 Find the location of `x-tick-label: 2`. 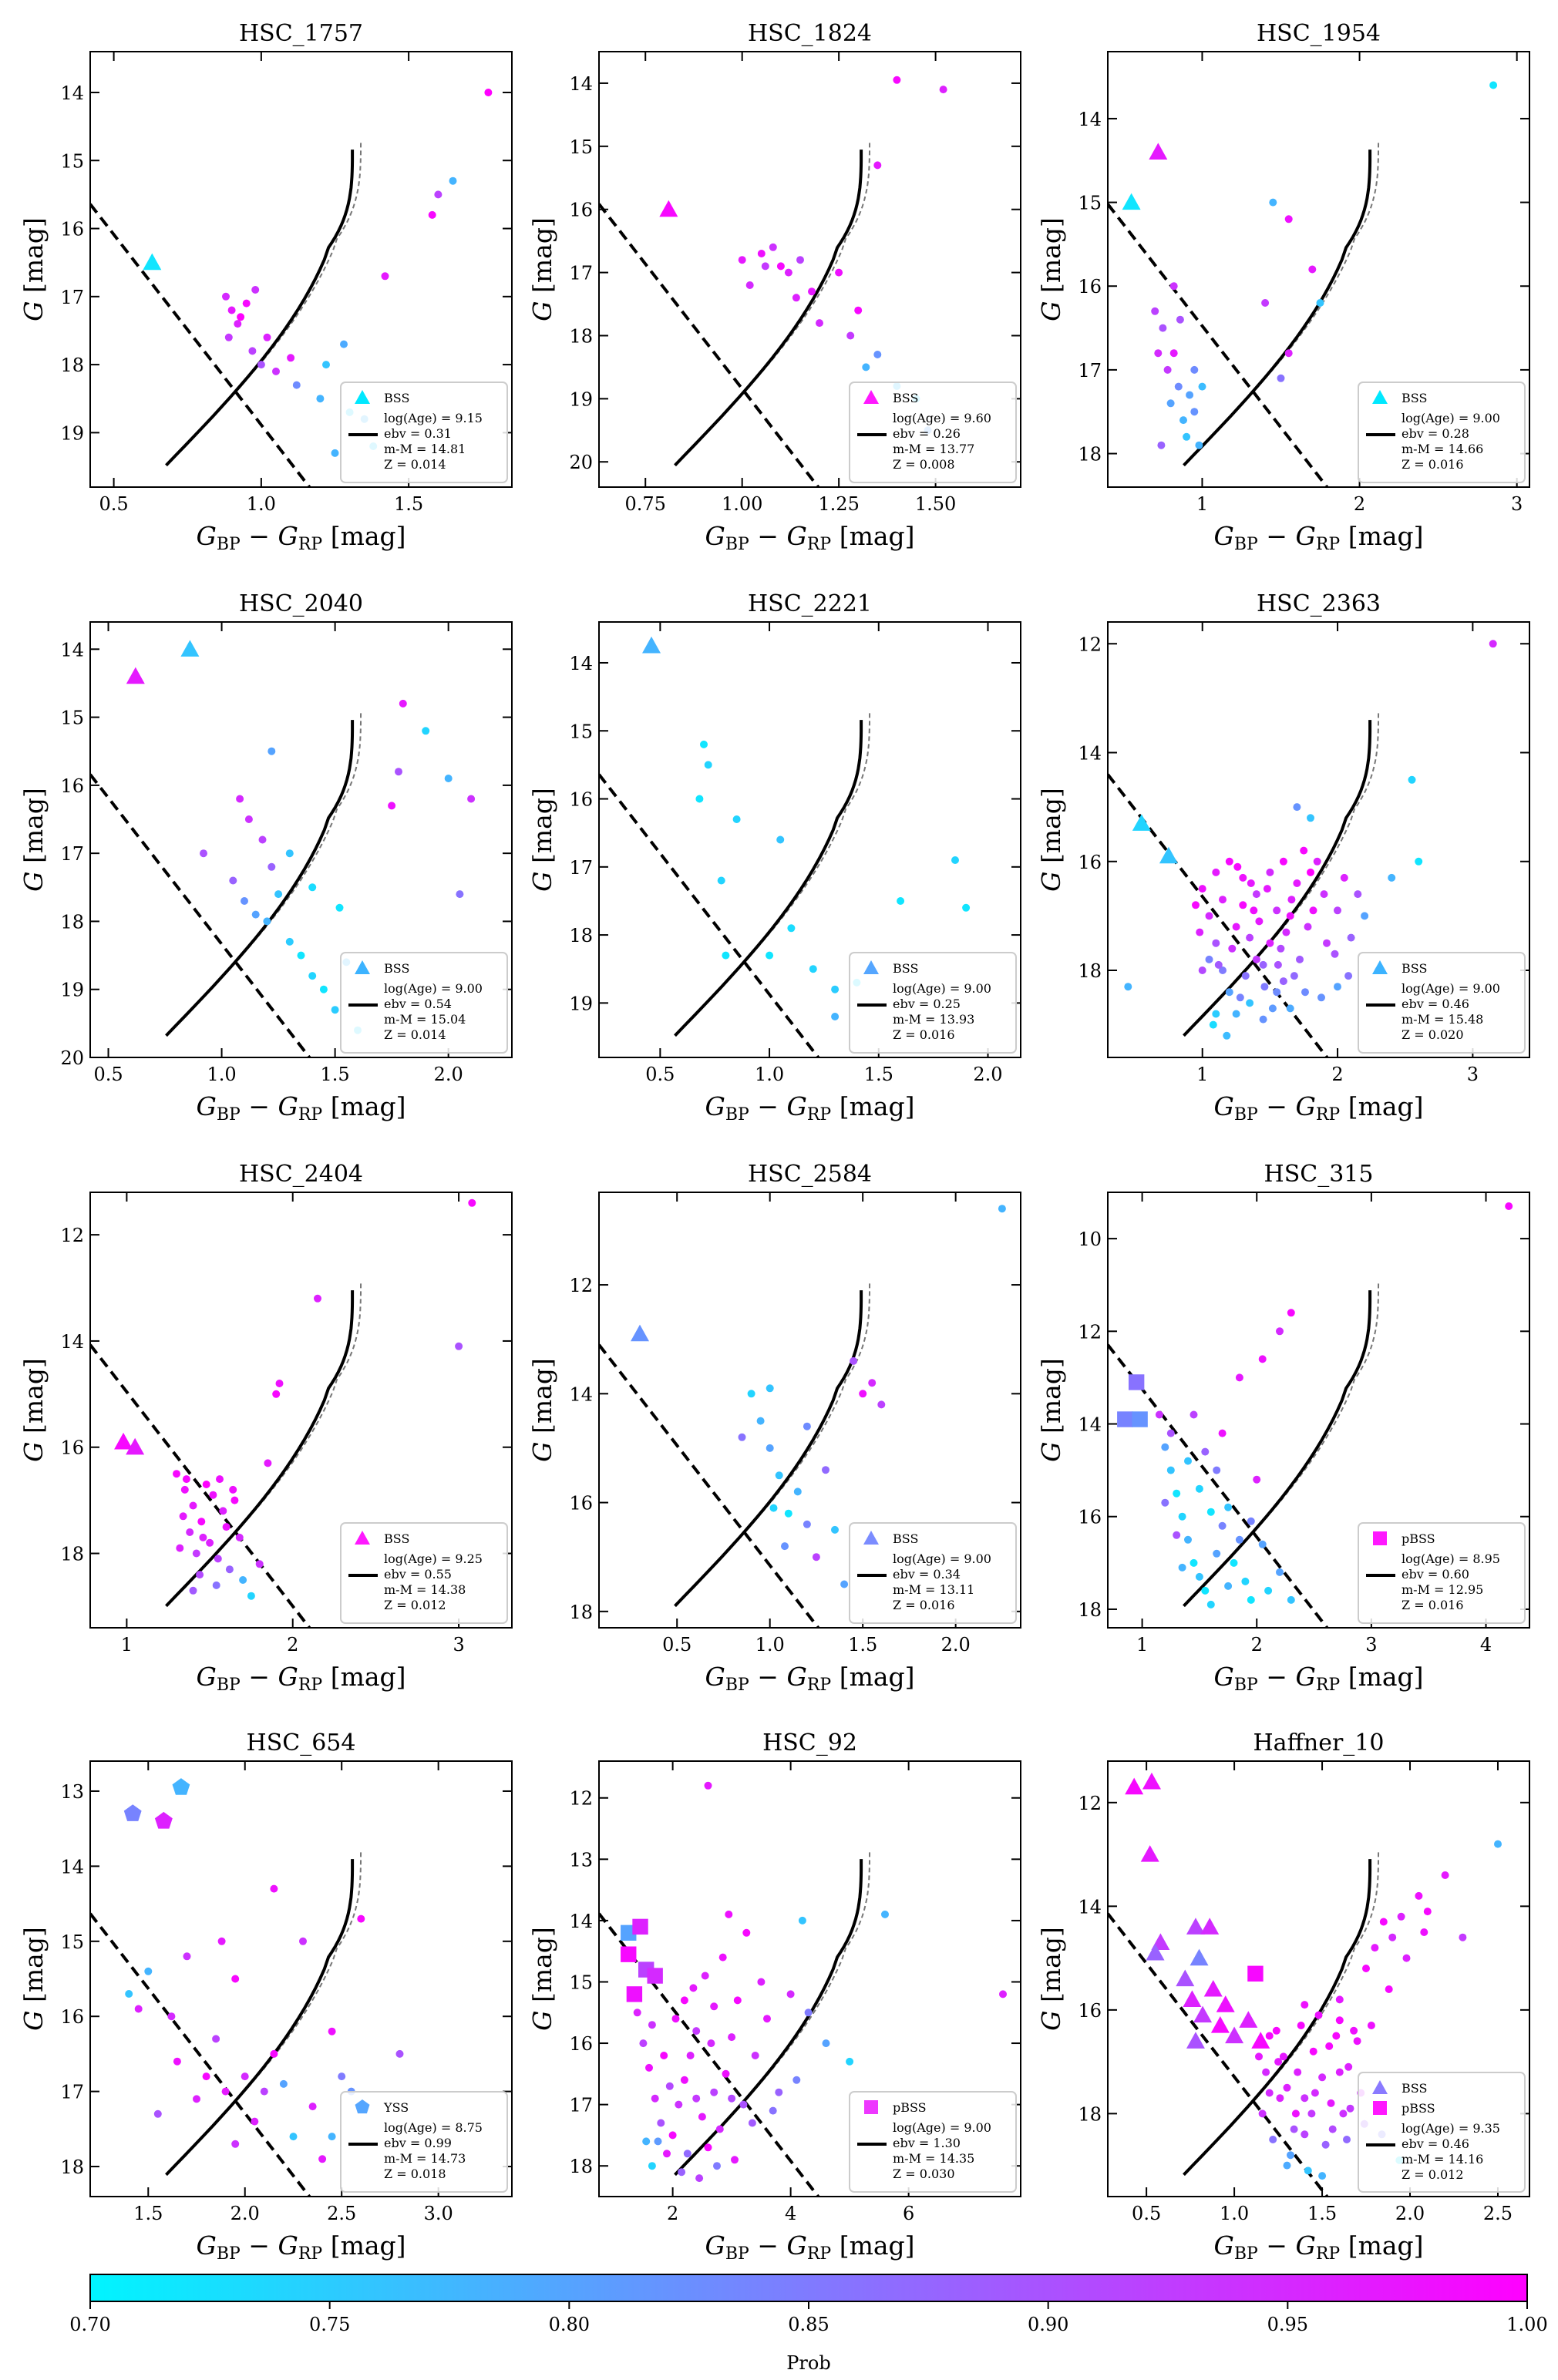

x-tick-label: 2 is located at coordinates (1337, 1074).